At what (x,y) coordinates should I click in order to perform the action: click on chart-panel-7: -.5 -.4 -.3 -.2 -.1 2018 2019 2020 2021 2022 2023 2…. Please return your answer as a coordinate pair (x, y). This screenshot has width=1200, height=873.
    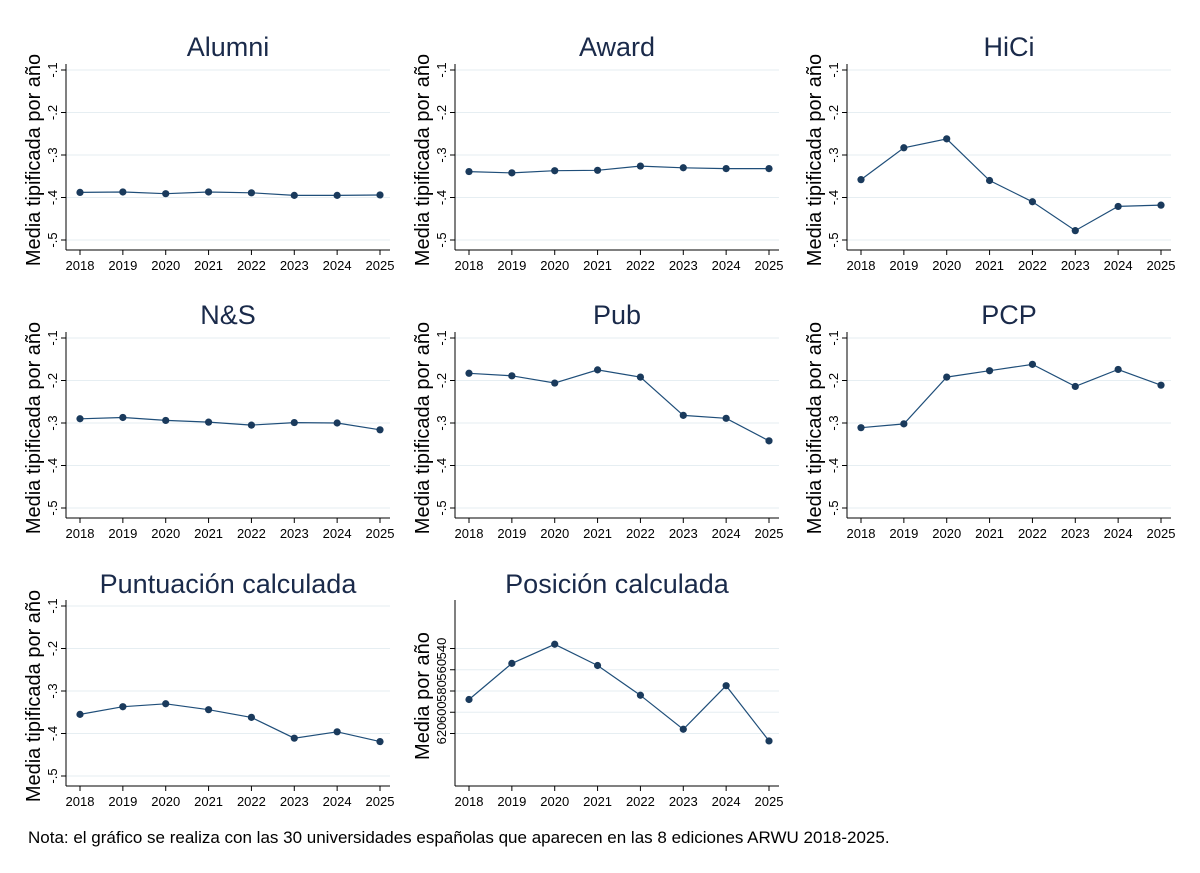
    Looking at the image, I should click on (208, 689).